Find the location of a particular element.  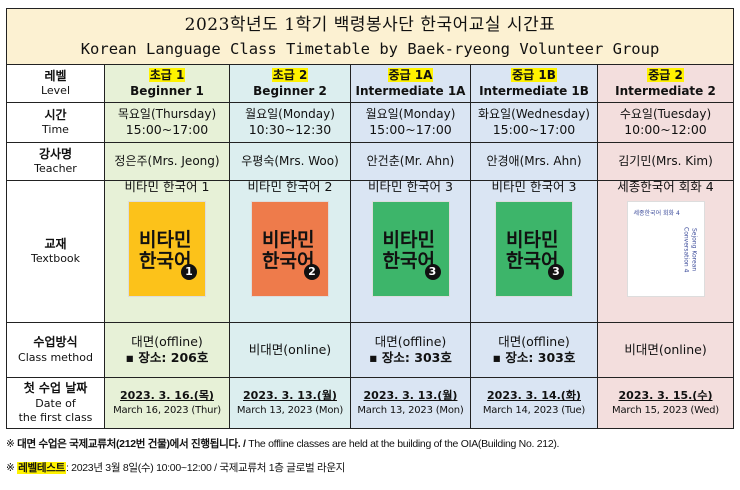

date-cell: 2023. 3. 16.(목) March 16, 2023 (Thur) is located at coordinates (167, 403).